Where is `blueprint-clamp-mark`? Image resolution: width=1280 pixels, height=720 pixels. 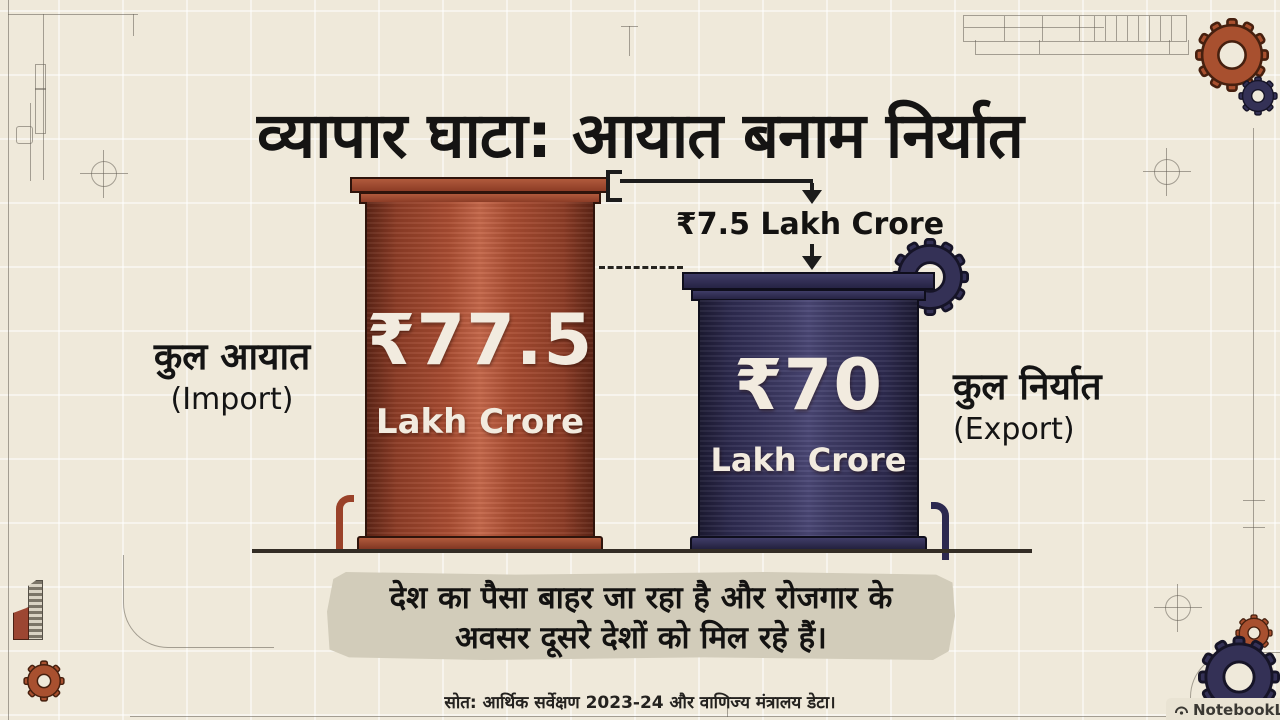 blueprint-clamp-mark is located at coordinates (24, 135).